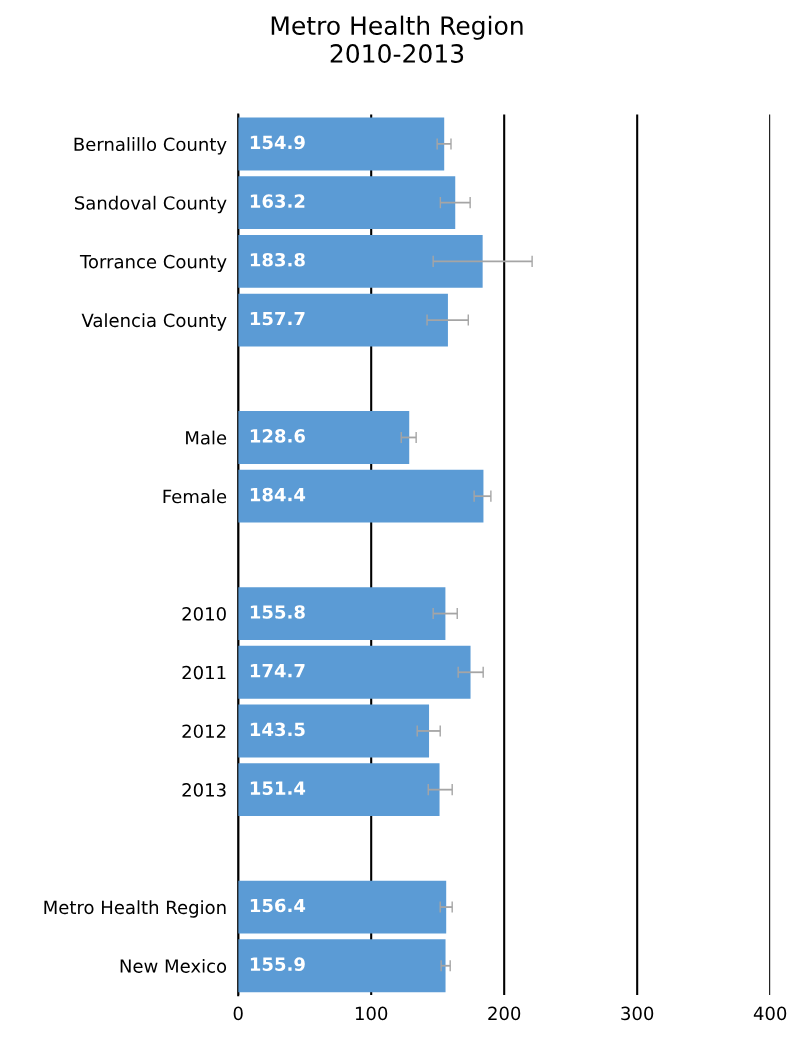  I want to click on y-tick-label: 2010, so click(204, 614).